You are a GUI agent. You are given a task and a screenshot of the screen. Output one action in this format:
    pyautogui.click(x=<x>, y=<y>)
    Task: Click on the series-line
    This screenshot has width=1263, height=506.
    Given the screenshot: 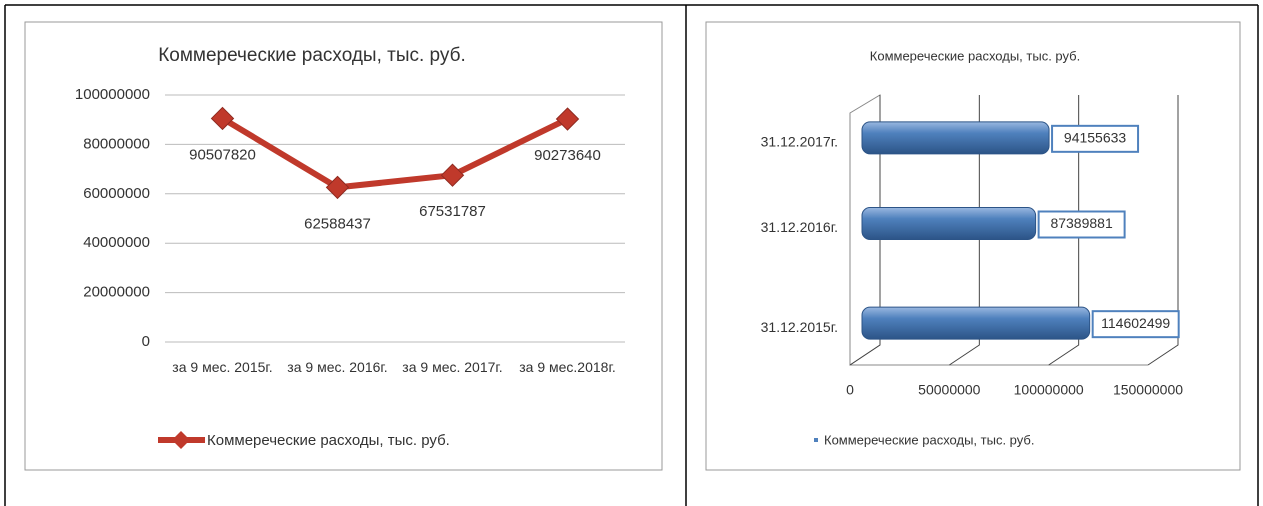 What is the action you would take?
    pyautogui.click(x=394, y=153)
    